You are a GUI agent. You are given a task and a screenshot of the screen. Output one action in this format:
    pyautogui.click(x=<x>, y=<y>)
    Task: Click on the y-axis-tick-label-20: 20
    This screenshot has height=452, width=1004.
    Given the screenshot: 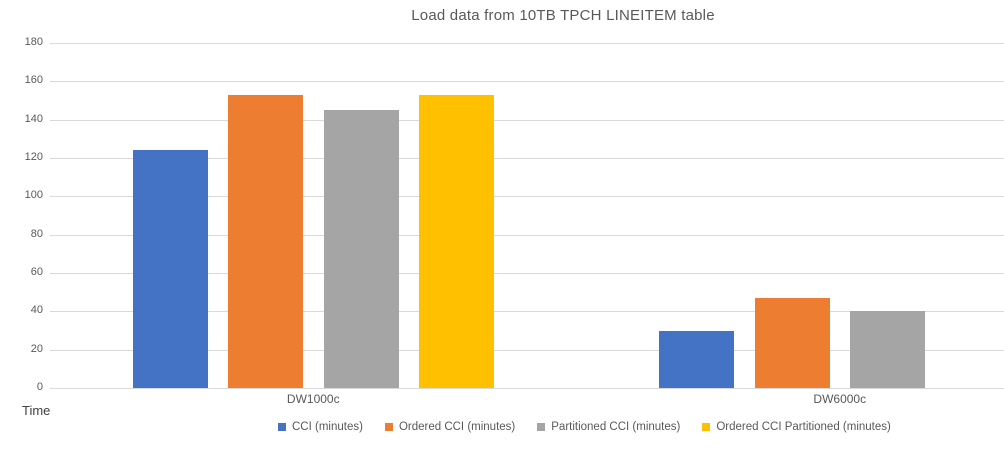 What is the action you would take?
    pyautogui.click(x=36, y=348)
    